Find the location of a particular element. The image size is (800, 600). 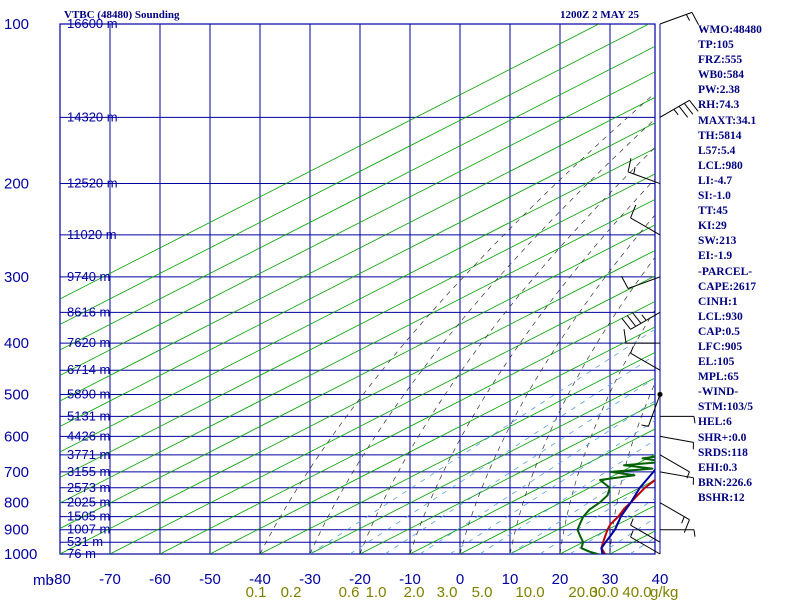

height-label: 76 m is located at coordinates (81, 553).